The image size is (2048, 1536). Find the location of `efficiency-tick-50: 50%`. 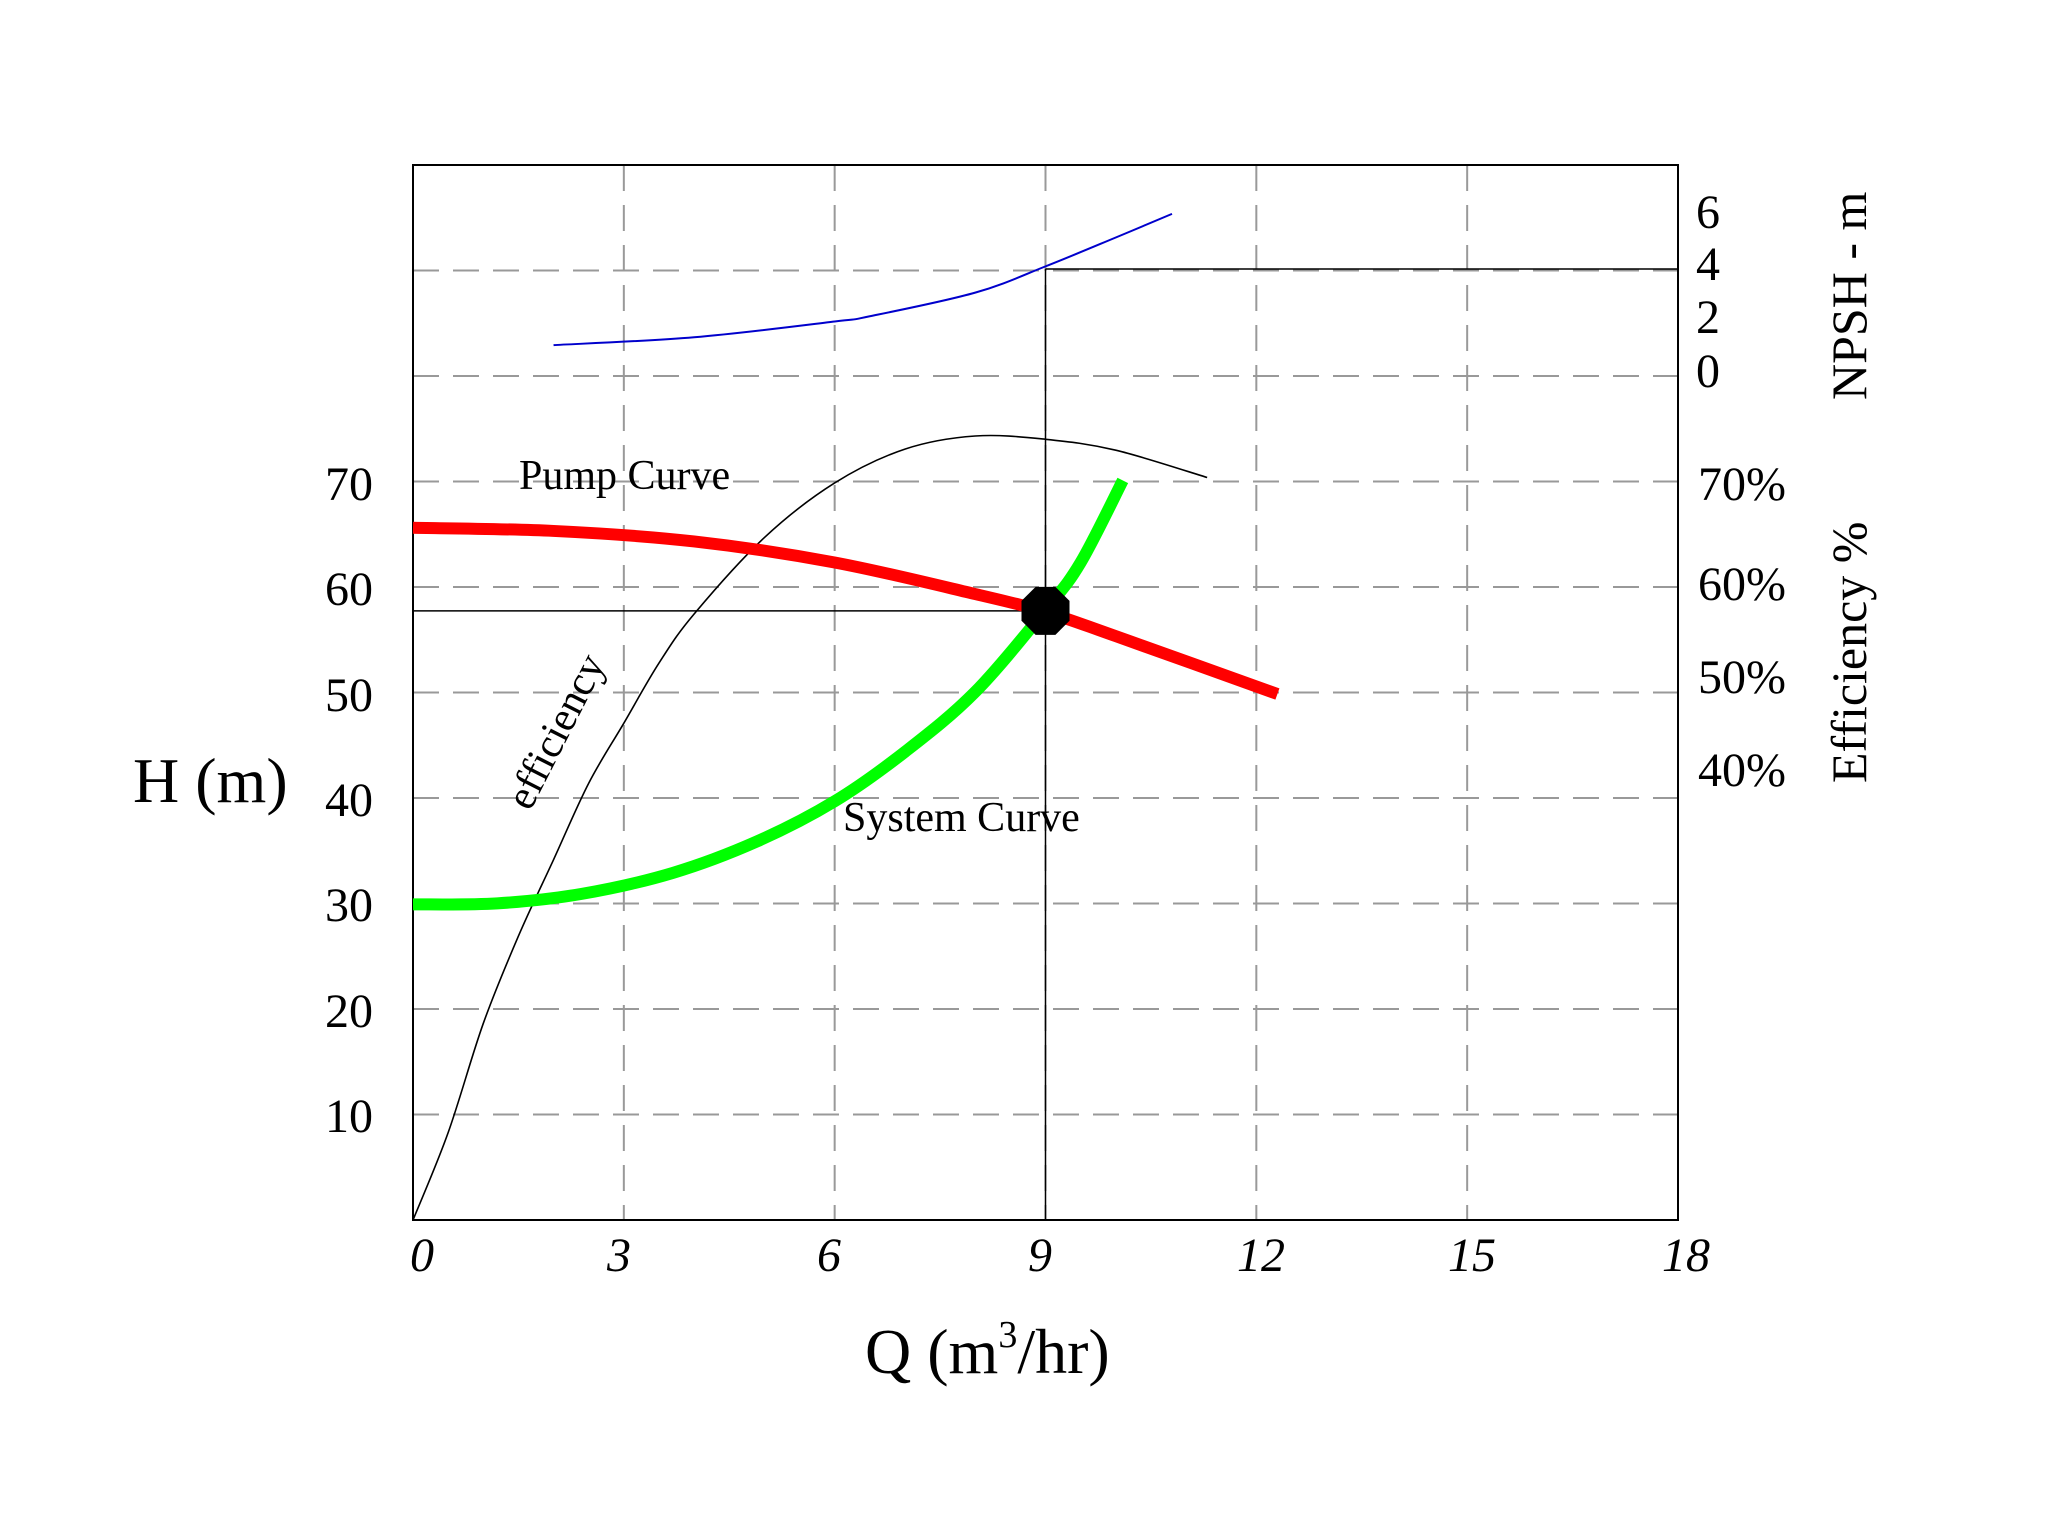

efficiency-tick-50: 50% is located at coordinates (1742, 677).